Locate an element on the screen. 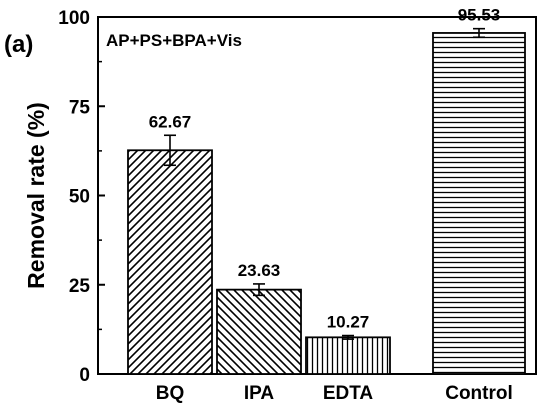  data-label-bq: 62.67 is located at coordinates (170, 121).